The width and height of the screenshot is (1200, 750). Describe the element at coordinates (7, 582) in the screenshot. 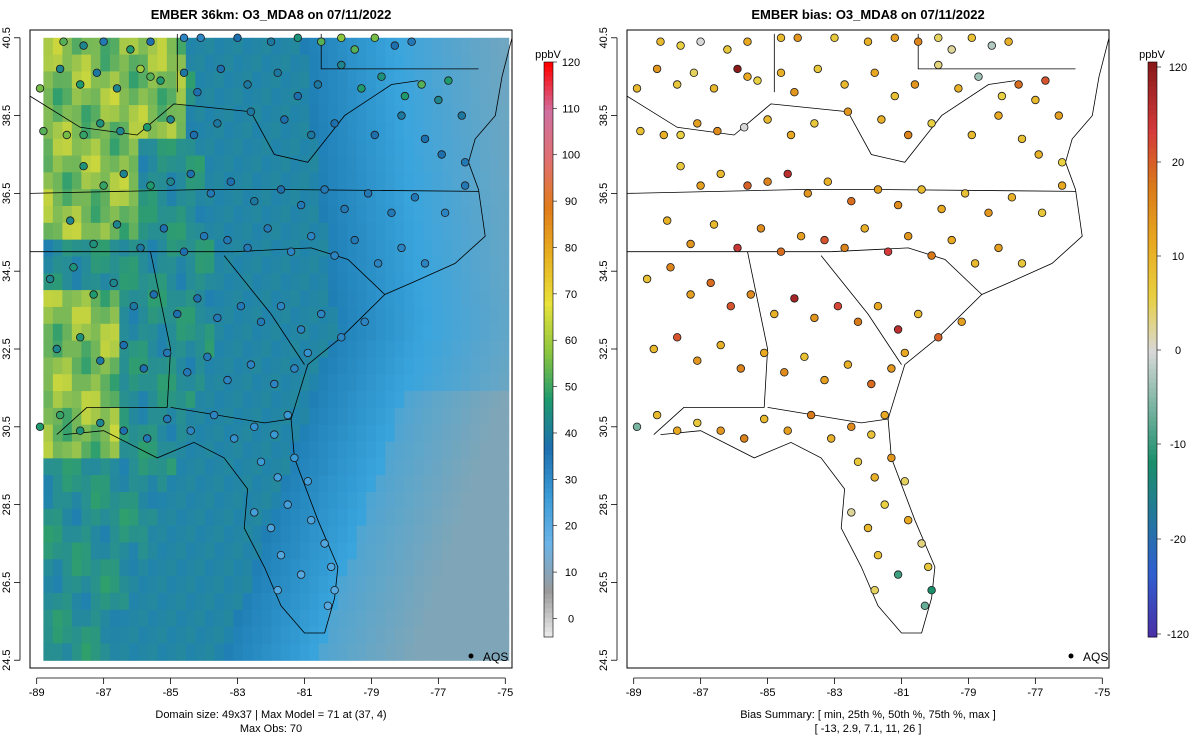

I see `y-tick-label: 26.5` at that location.